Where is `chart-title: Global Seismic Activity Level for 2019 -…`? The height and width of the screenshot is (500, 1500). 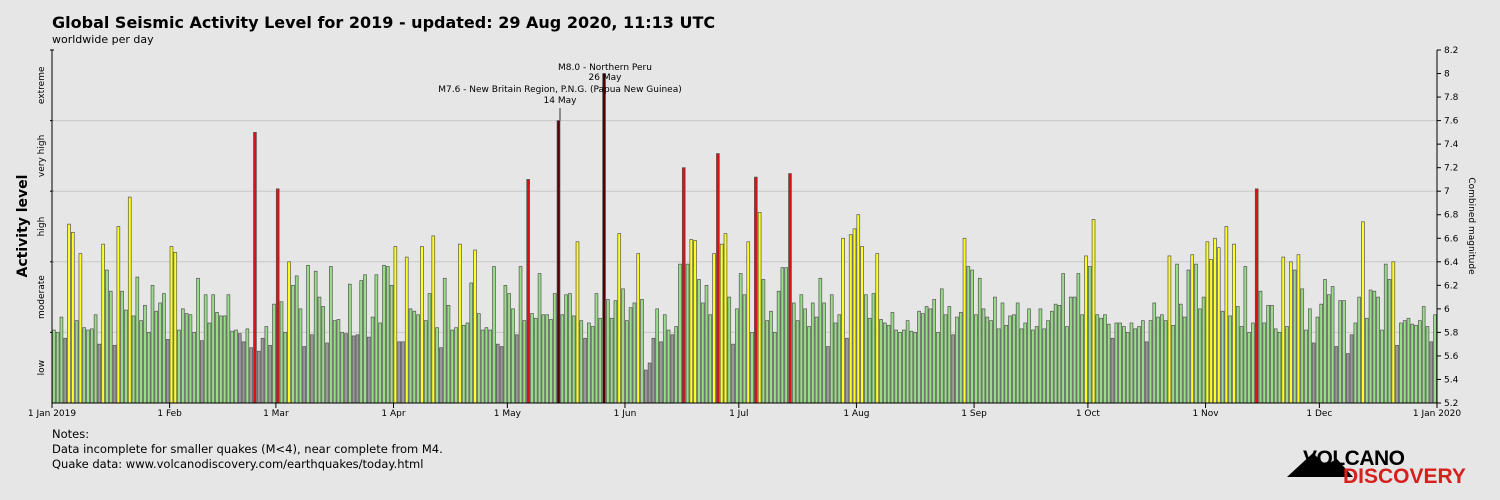 chart-title: Global Seismic Activity Level for 2019 -… is located at coordinates (384, 22).